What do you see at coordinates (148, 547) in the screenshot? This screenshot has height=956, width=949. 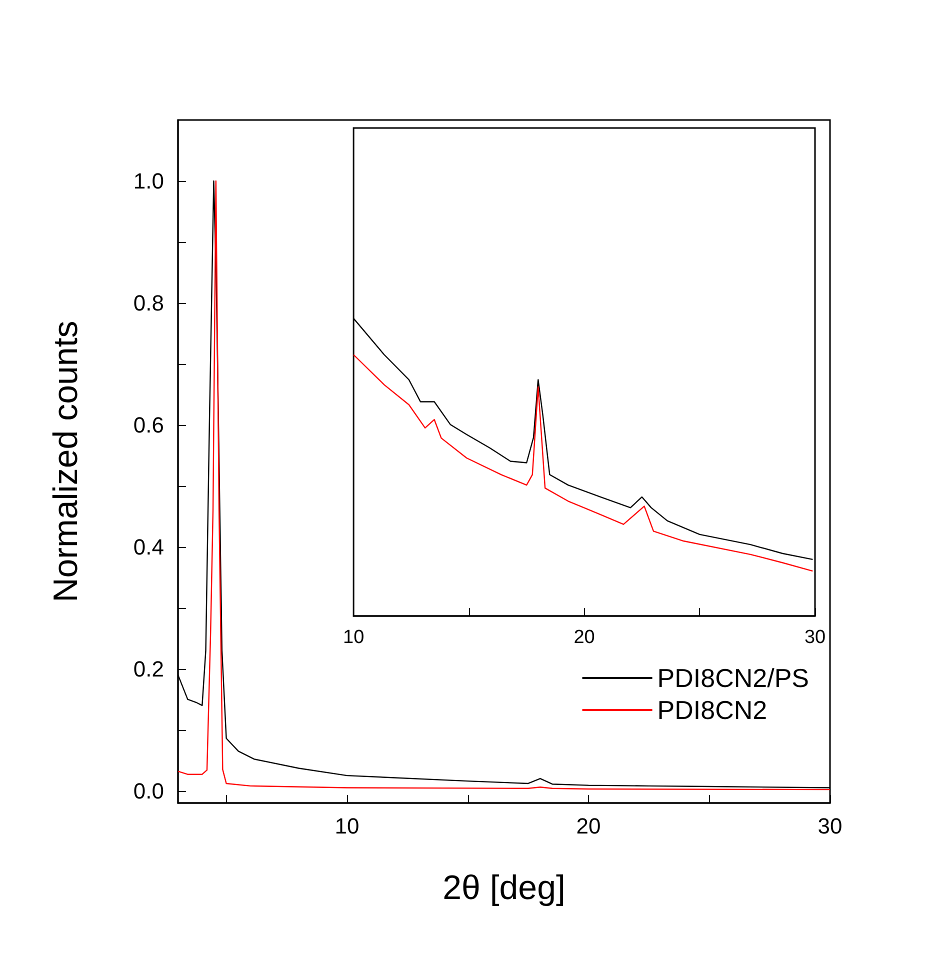 I see `y-tick-label: 0.4` at bounding box center [148, 547].